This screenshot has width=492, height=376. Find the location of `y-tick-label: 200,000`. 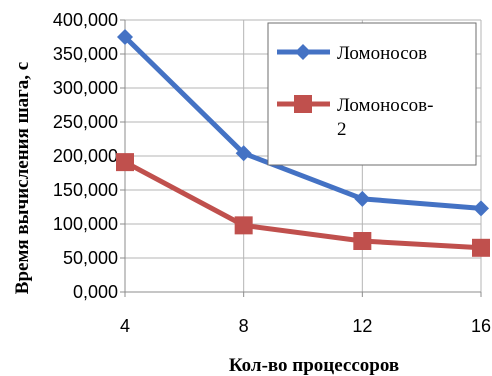

y-tick-label: 200,000 is located at coordinates (85, 156).